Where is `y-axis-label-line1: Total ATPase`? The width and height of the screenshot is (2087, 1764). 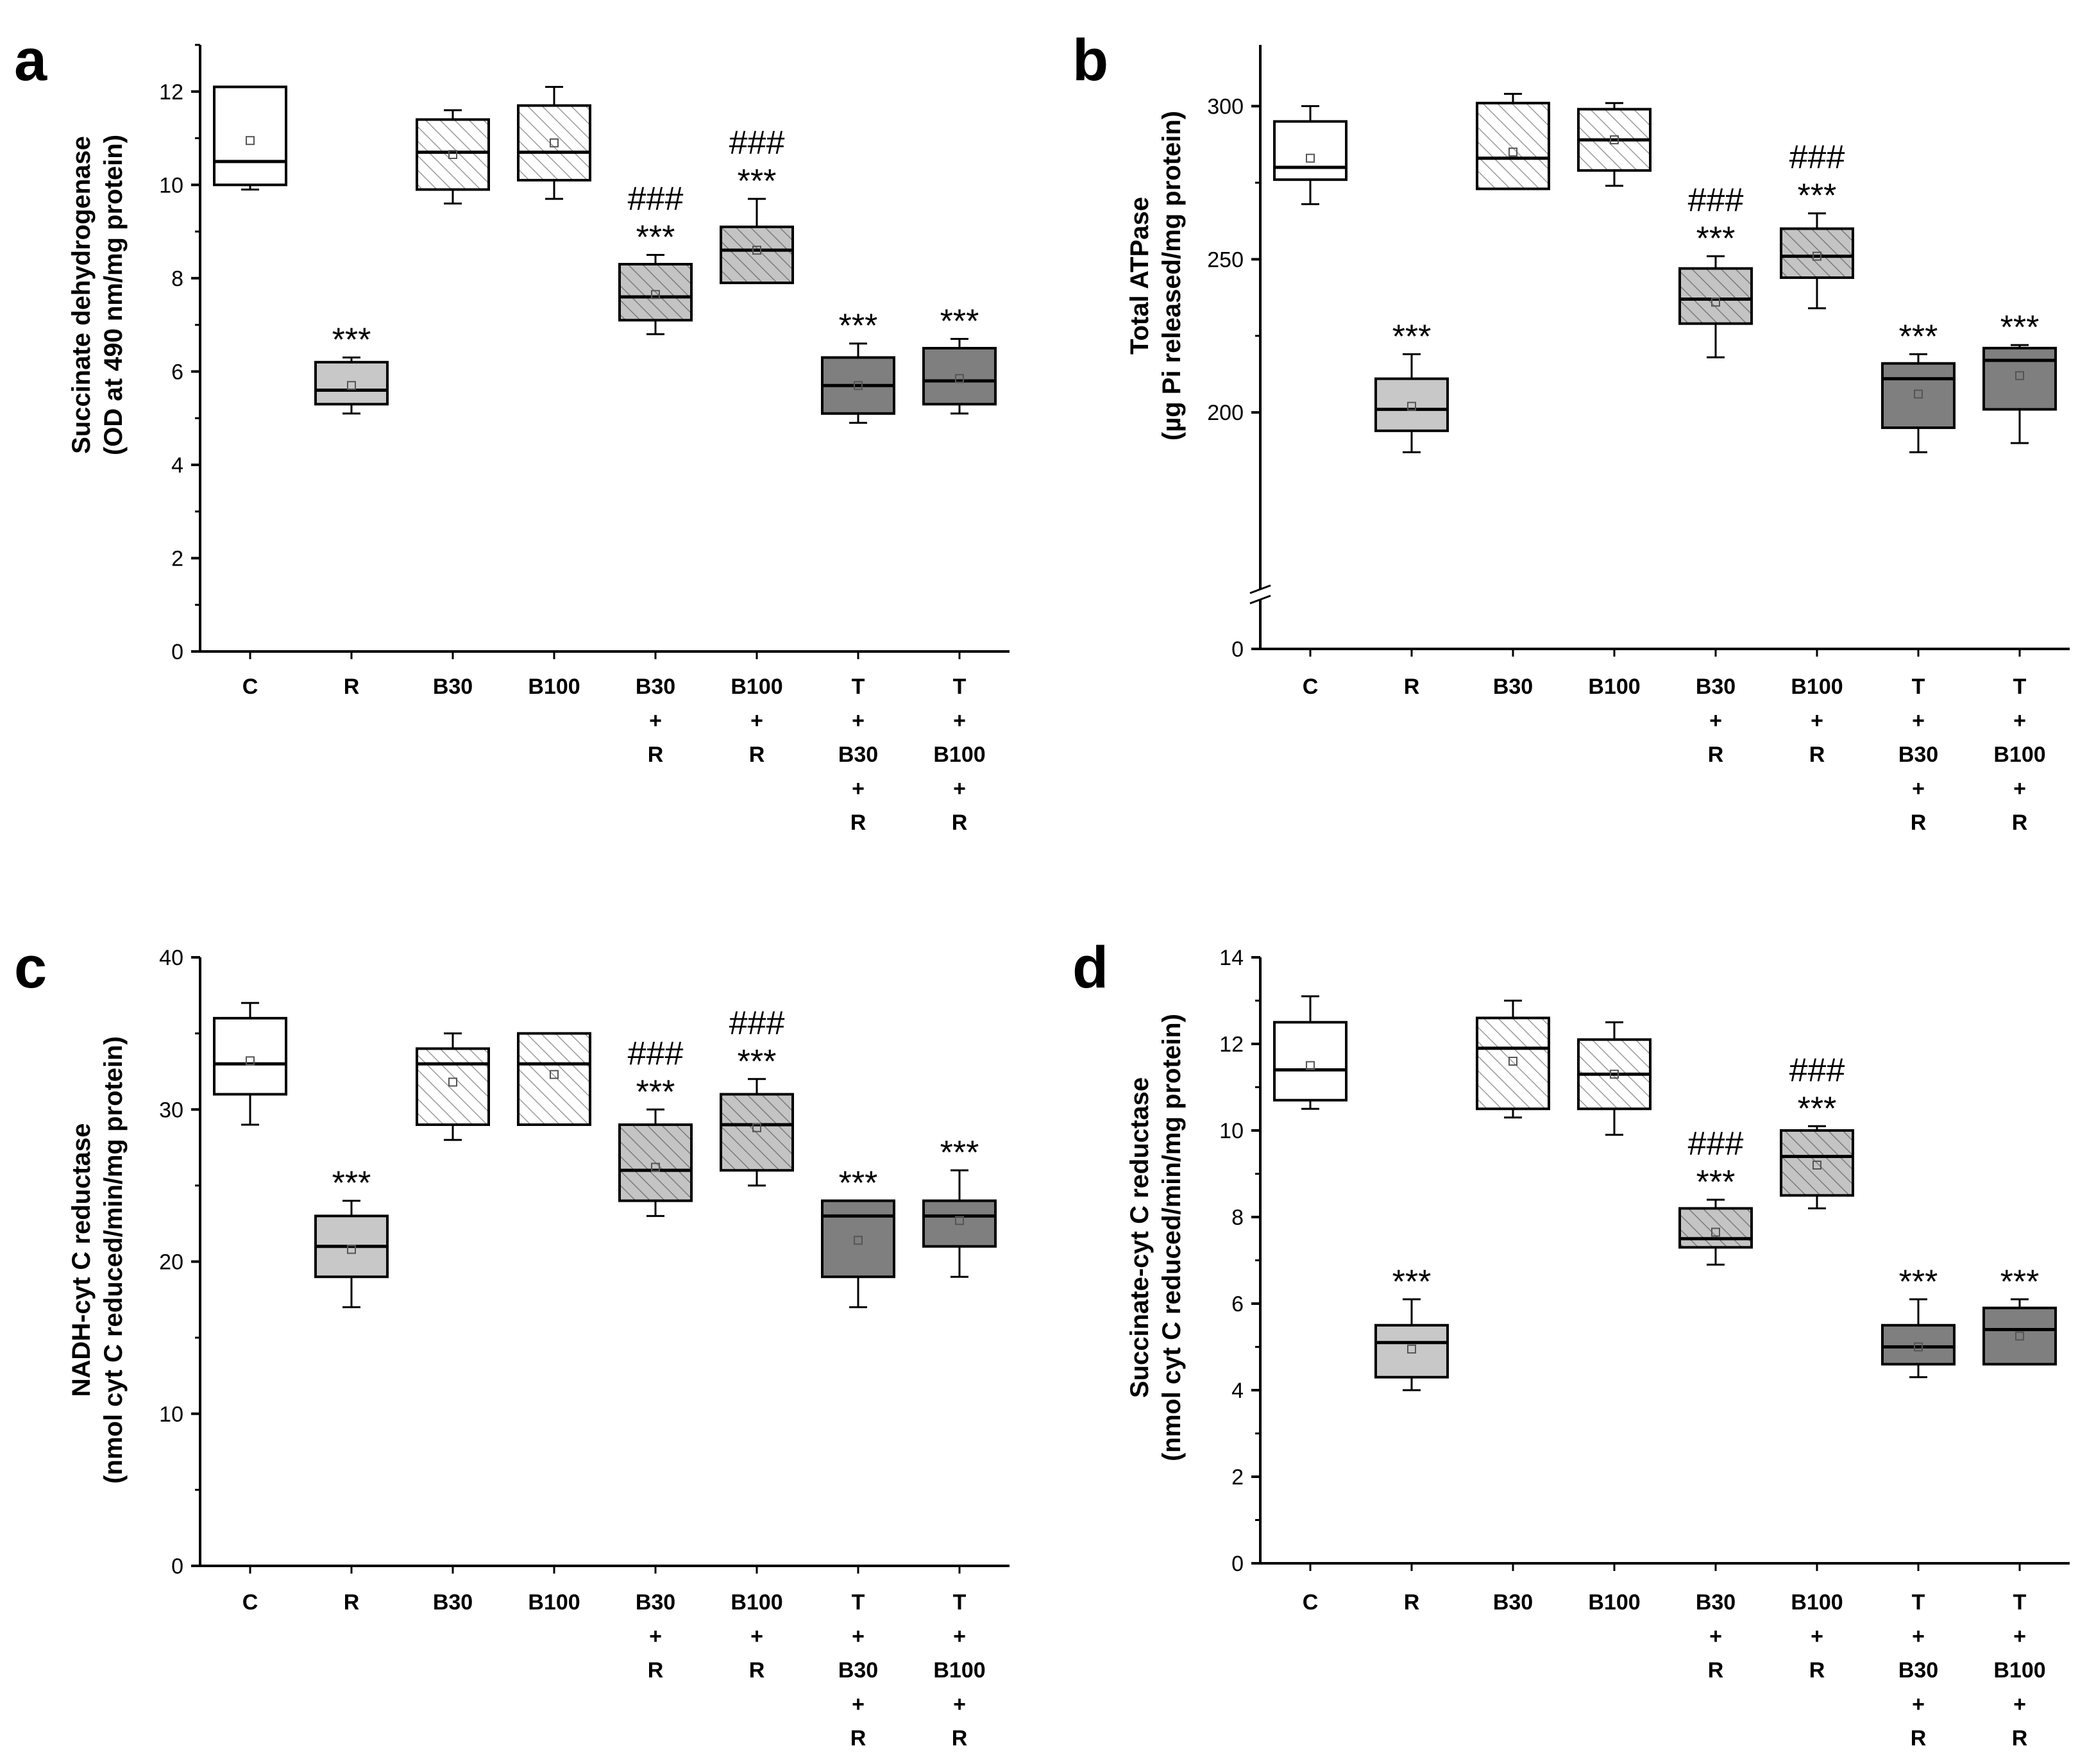
y-axis-label-line1: Total ATPase is located at coordinates (1140, 276).